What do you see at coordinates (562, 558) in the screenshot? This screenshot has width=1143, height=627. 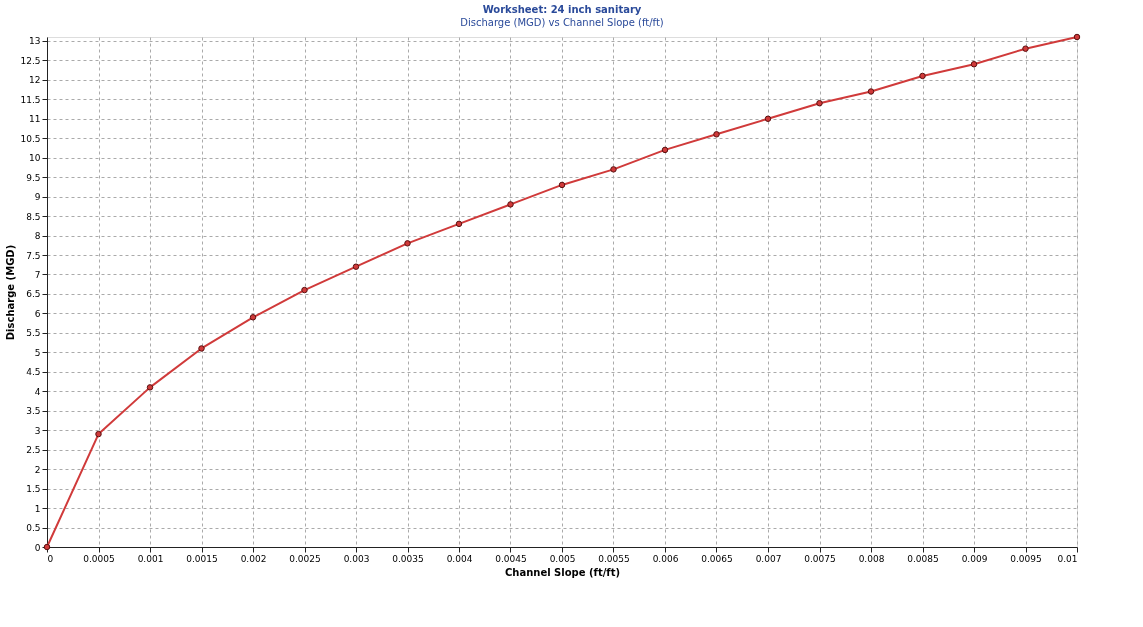 I see `x-tick-label: 0.005` at bounding box center [562, 558].